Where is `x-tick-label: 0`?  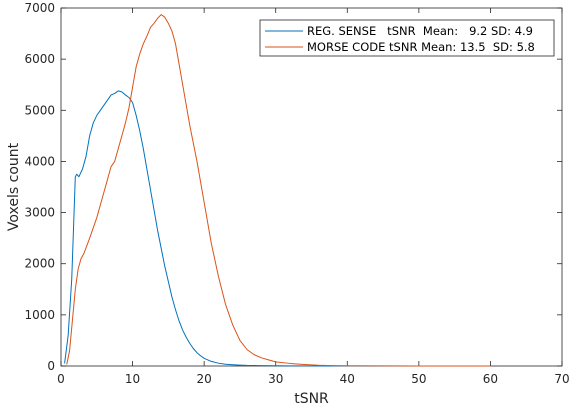
x-tick-label: 0 is located at coordinates (61, 379).